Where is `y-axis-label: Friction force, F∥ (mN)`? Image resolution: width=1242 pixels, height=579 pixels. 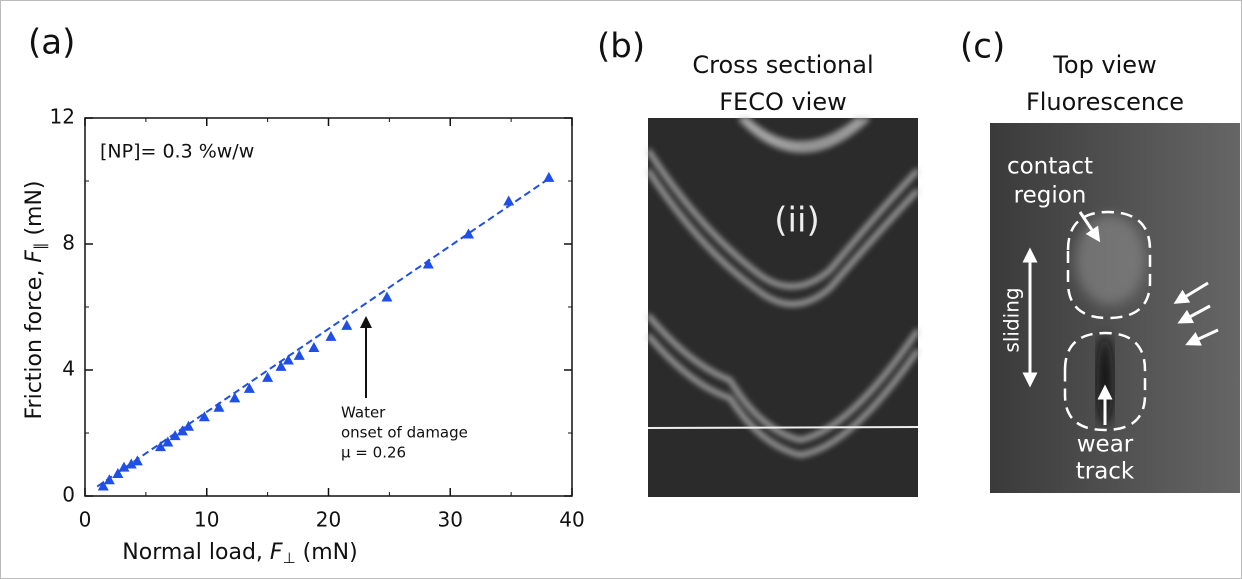 y-axis-label: Friction force, F∥ (mN) is located at coordinates (35, 299).